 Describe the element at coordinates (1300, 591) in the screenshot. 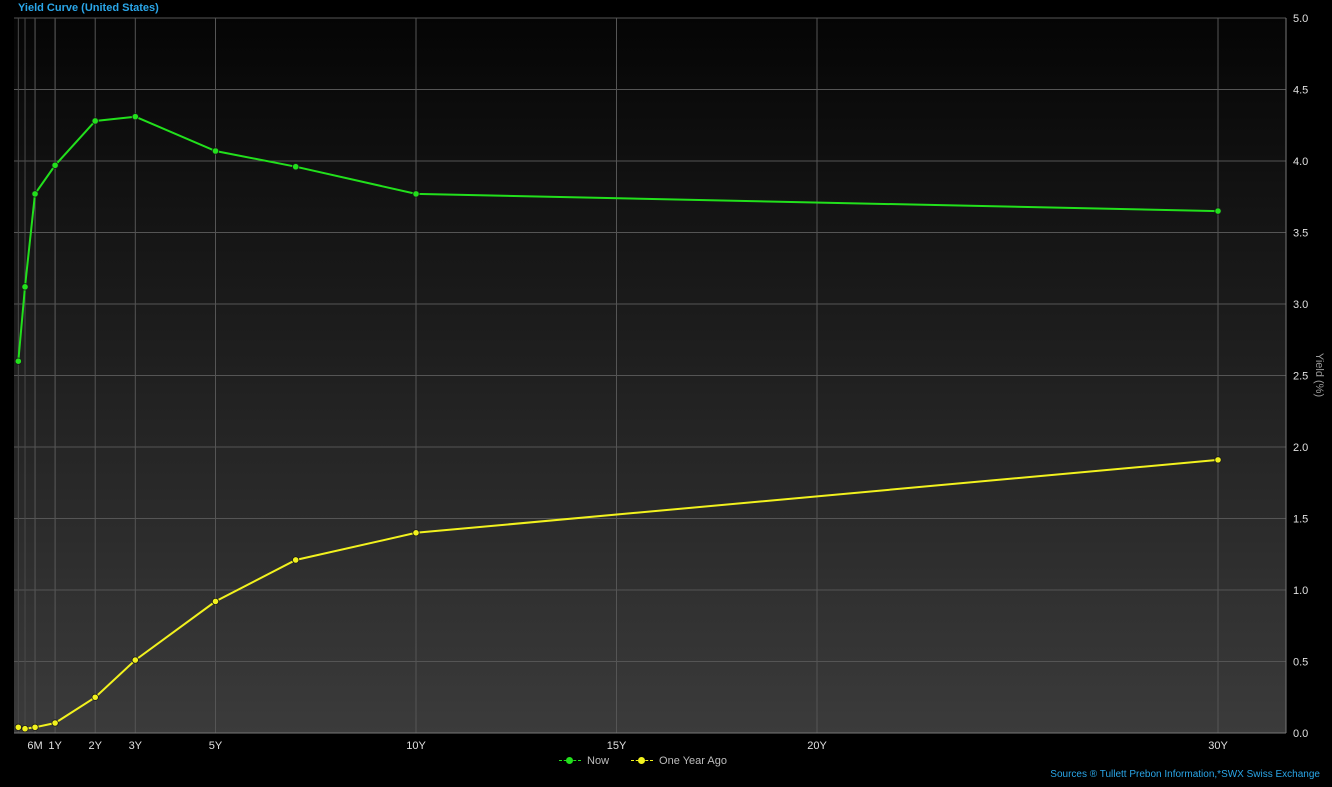

I see `y-tick-label: 1.0` at that location.